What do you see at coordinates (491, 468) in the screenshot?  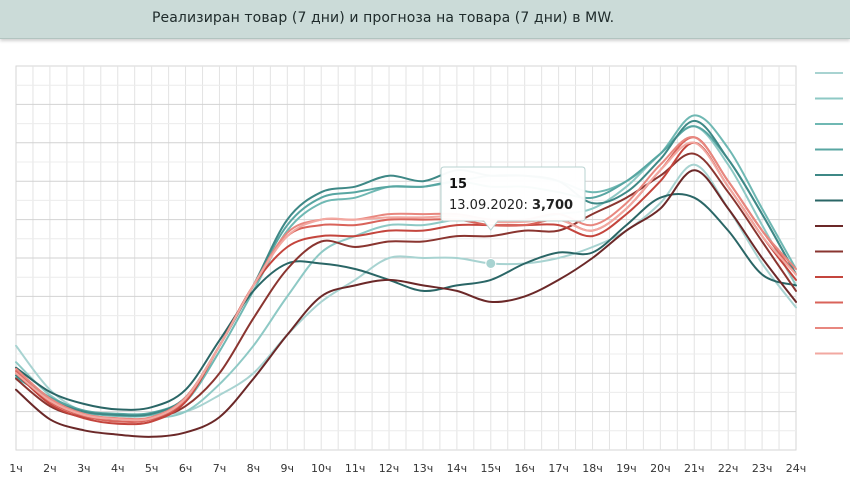 I see `x-tick-label: 15ч` at bounding box center [491, 468].